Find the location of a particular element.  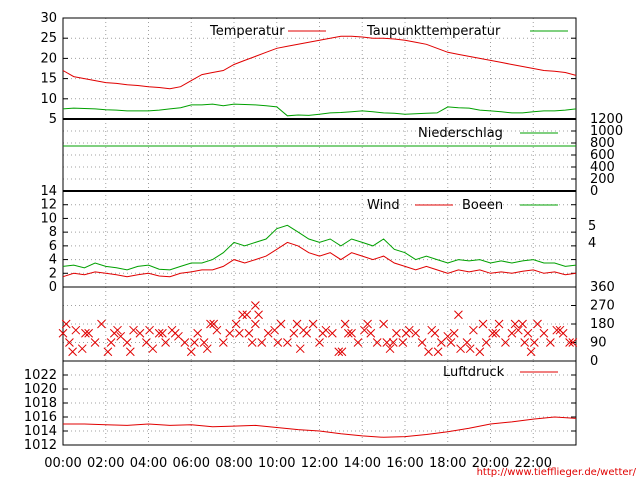

x-tick-label: 18:00 is located at coordinates (447, 463).